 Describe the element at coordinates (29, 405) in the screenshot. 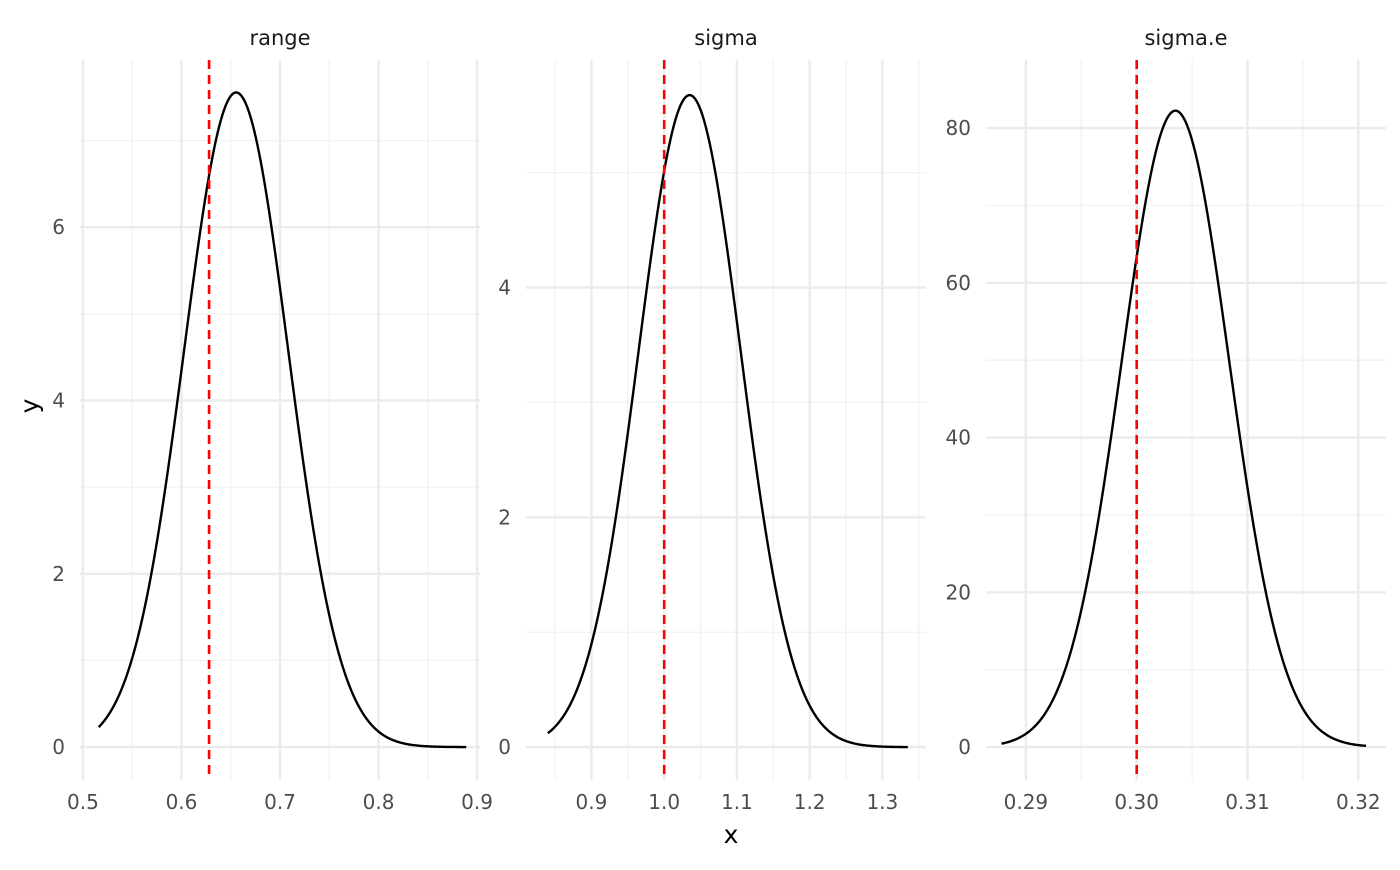

I see `y-axis-title: y` at that location.